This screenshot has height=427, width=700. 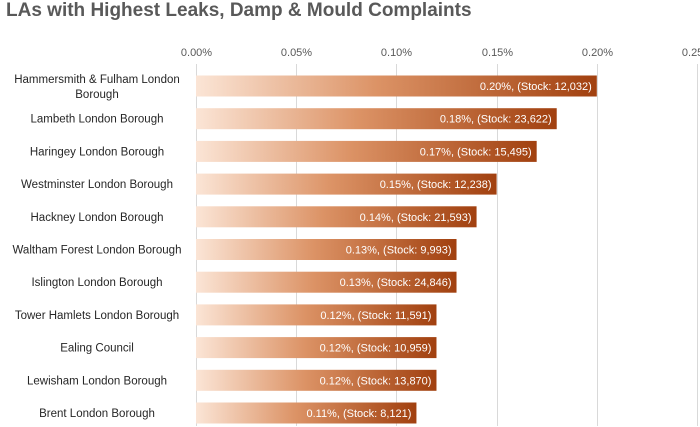 I want to click on category-label: Brent London Borough, so click(x=97, y=414).